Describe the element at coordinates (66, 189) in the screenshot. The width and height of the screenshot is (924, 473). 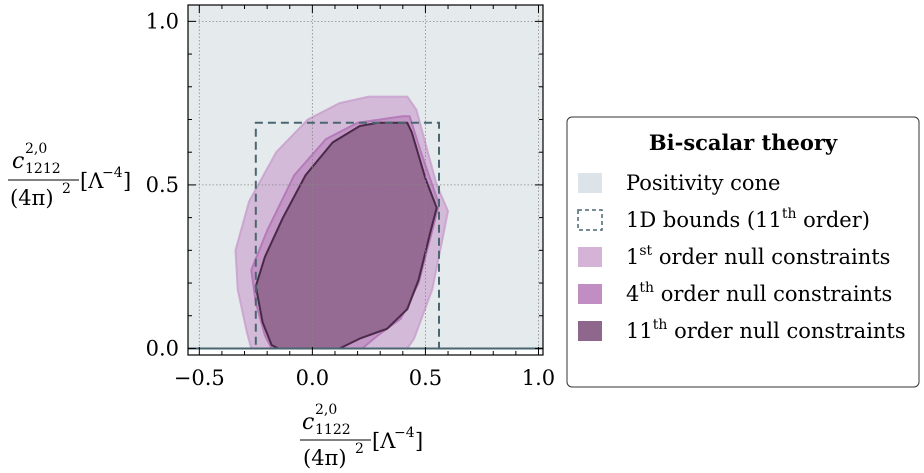
I see `y-label-den-superscript: 2` at that location.